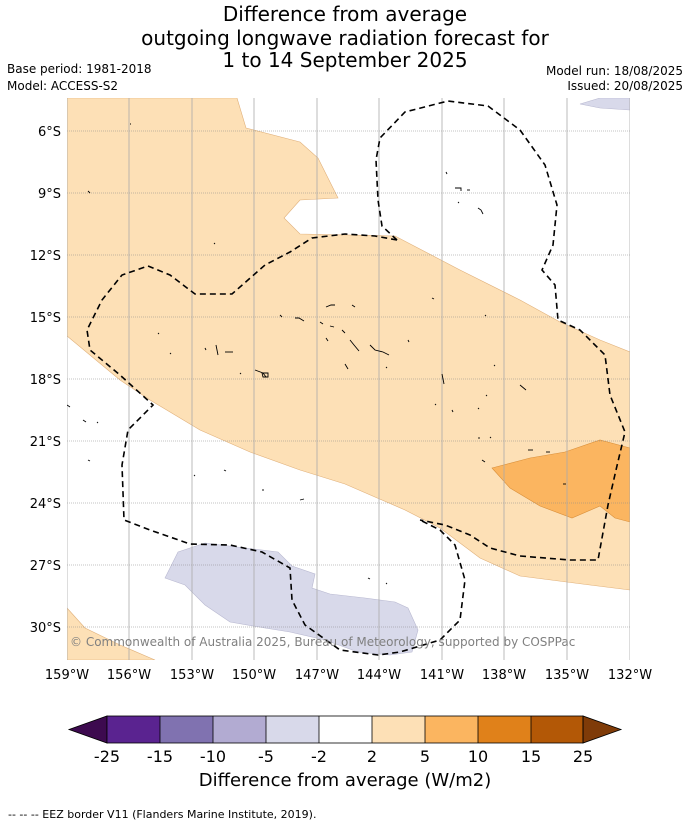 The height and width of the screenshot is (827, 690). What do you see at coordinates (319, 756) in the screenshot?
I see `colorbar-tick: -2` at bounding box center [319, 756].